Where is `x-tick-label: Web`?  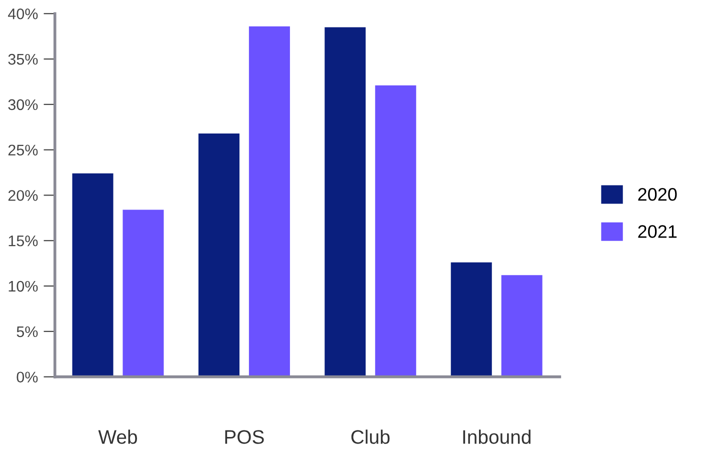
x-tick-label: Web is located at coordinates (118, 437).